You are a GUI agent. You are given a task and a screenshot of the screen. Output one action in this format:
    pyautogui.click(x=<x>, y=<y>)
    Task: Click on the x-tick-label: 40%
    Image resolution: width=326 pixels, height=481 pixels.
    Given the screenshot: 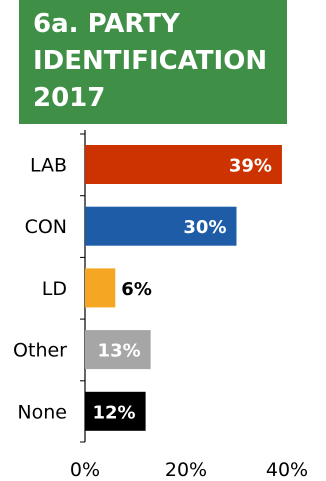 What is the action you would take?
    pyautogui.click(x=287, y=470)
    